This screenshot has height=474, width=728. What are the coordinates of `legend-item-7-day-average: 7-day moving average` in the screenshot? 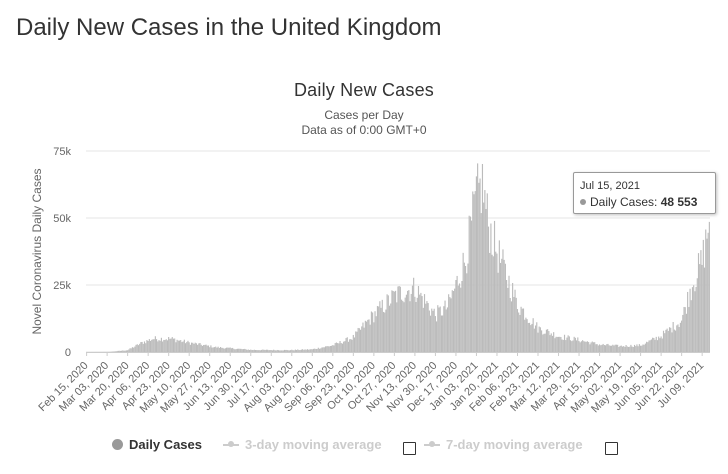 It's located at (503, 444).